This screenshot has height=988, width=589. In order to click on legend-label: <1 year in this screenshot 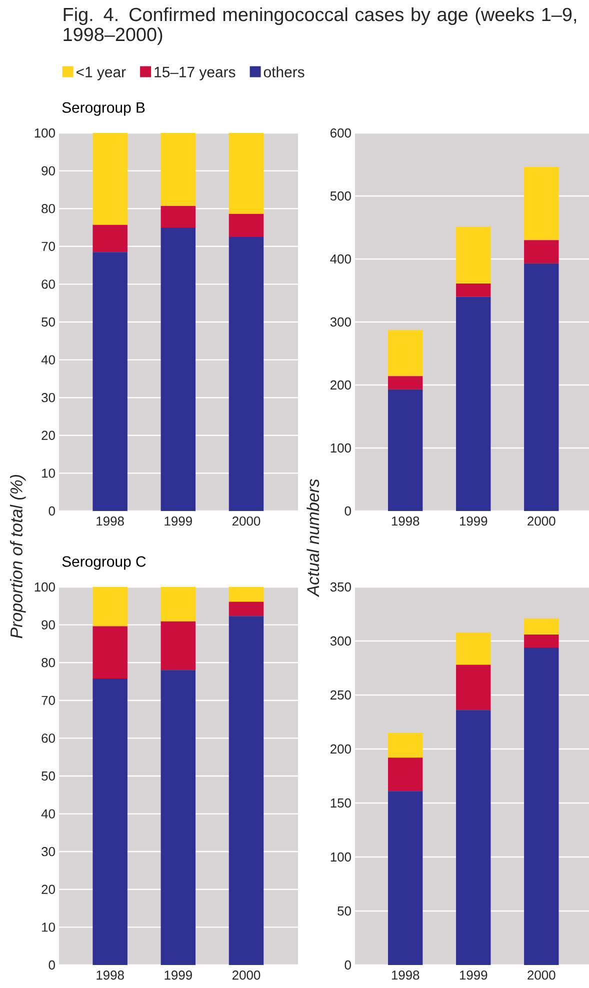, I will do `click(101, 73)`.